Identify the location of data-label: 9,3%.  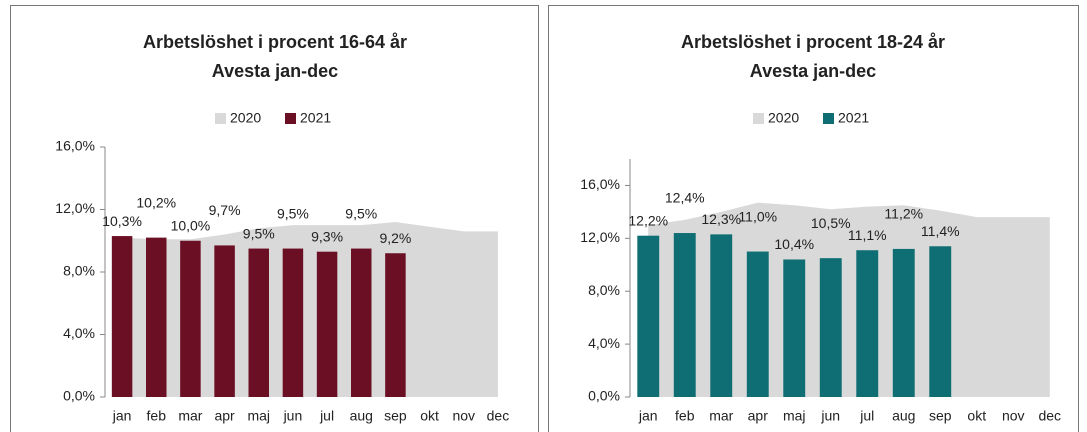
(327, 236).